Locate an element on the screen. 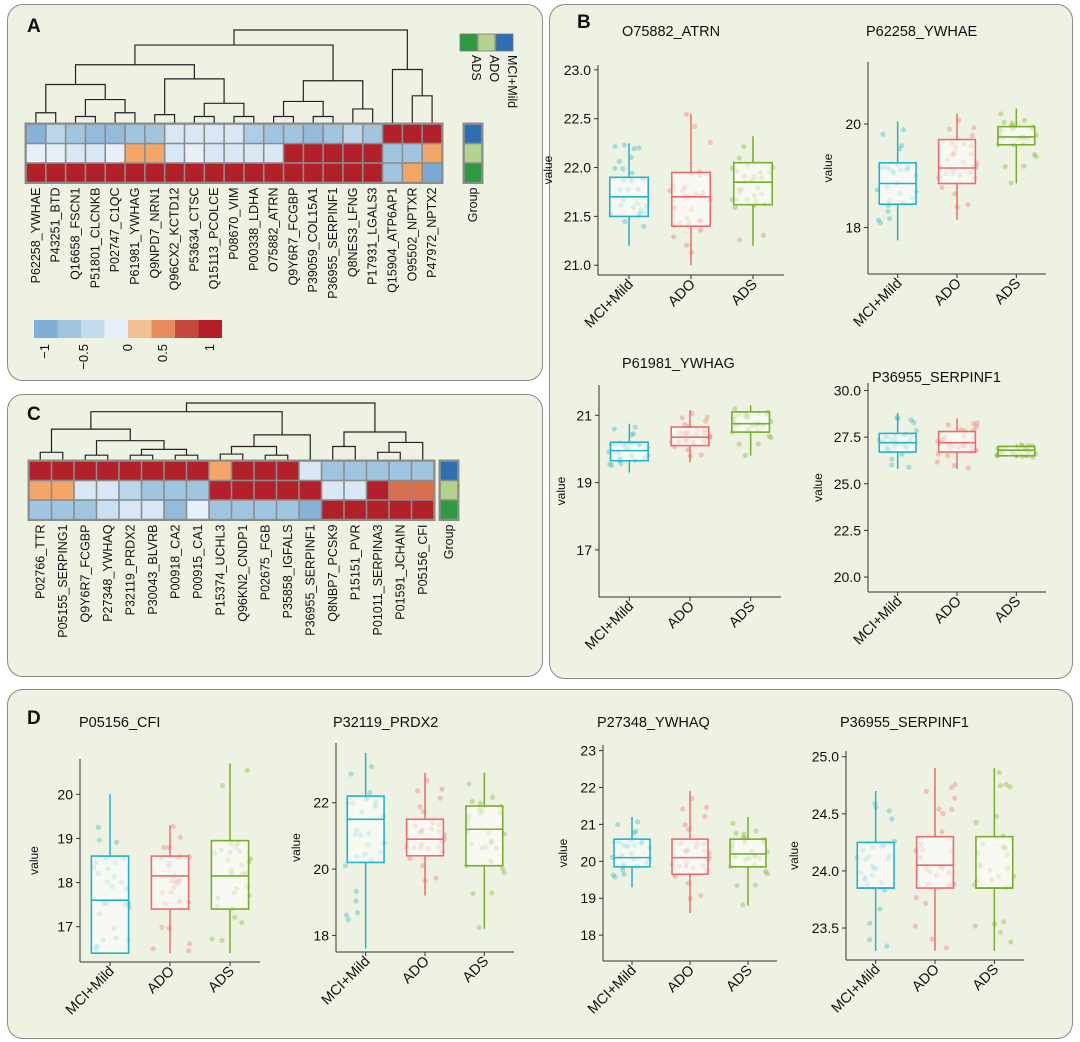 The height and width of the screenshot is (1042, 1080). column-label: P53634_CTSC is located at coordinates (194, 230).